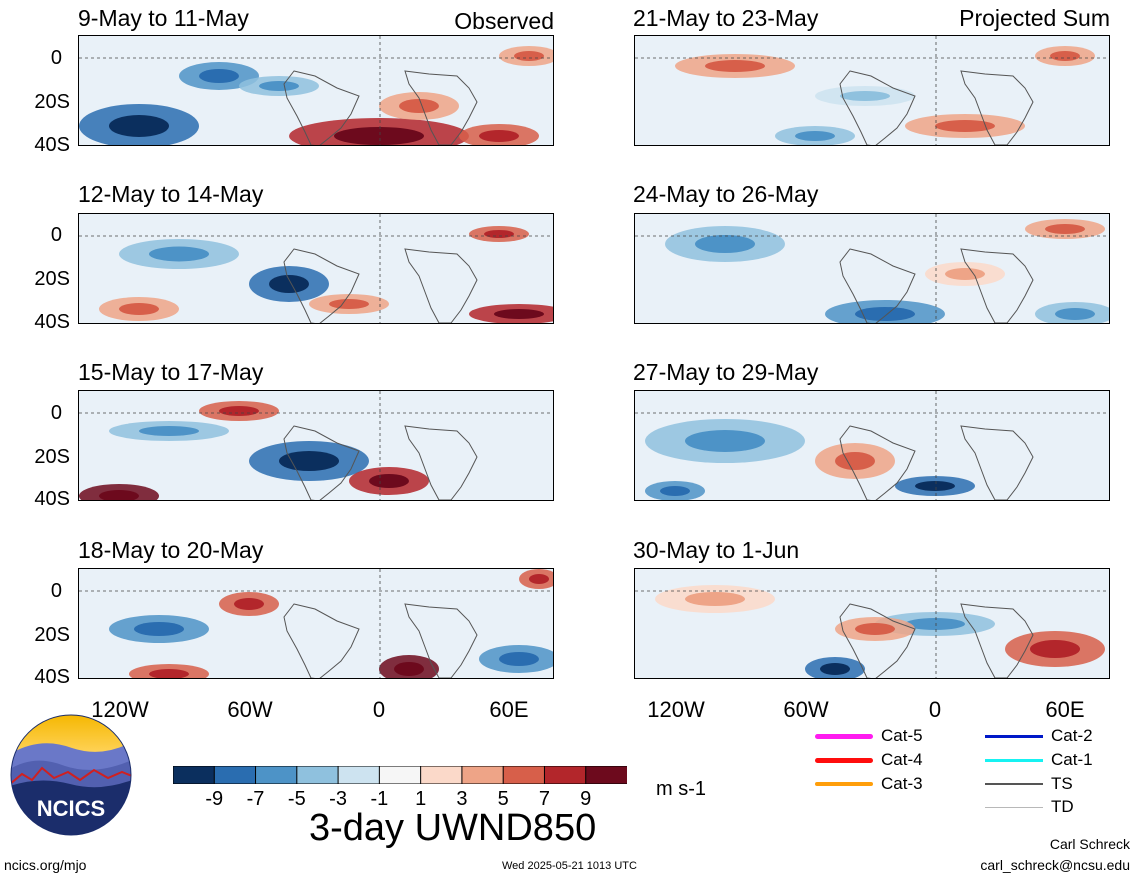 This screenshot has height=879, width=1135. I want to click on colorbar-tick-label: 3, so click(462, 799).